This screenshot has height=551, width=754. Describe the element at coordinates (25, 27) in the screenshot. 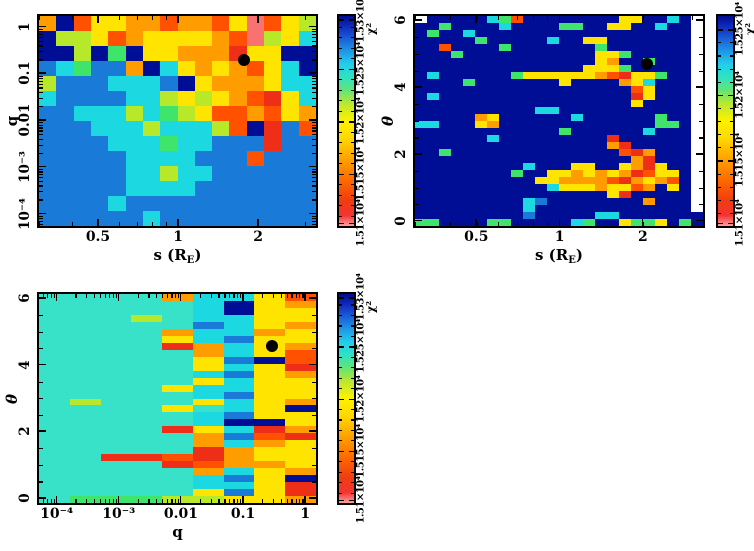

I see `y-tick-label: 1` at that location.